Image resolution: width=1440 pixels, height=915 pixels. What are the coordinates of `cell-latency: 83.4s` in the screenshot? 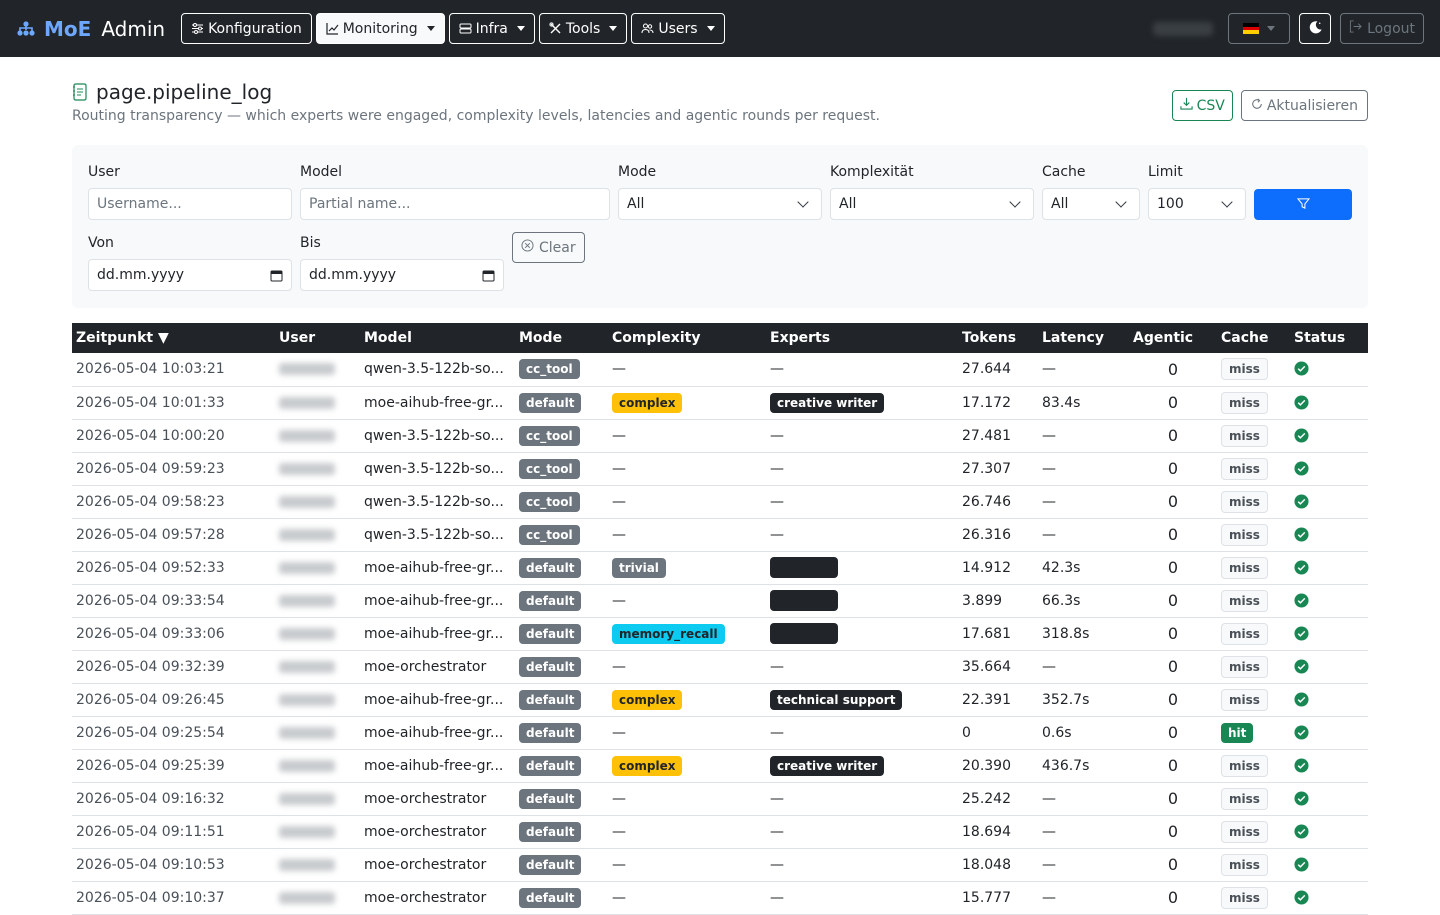 It's located at (1083, 403).